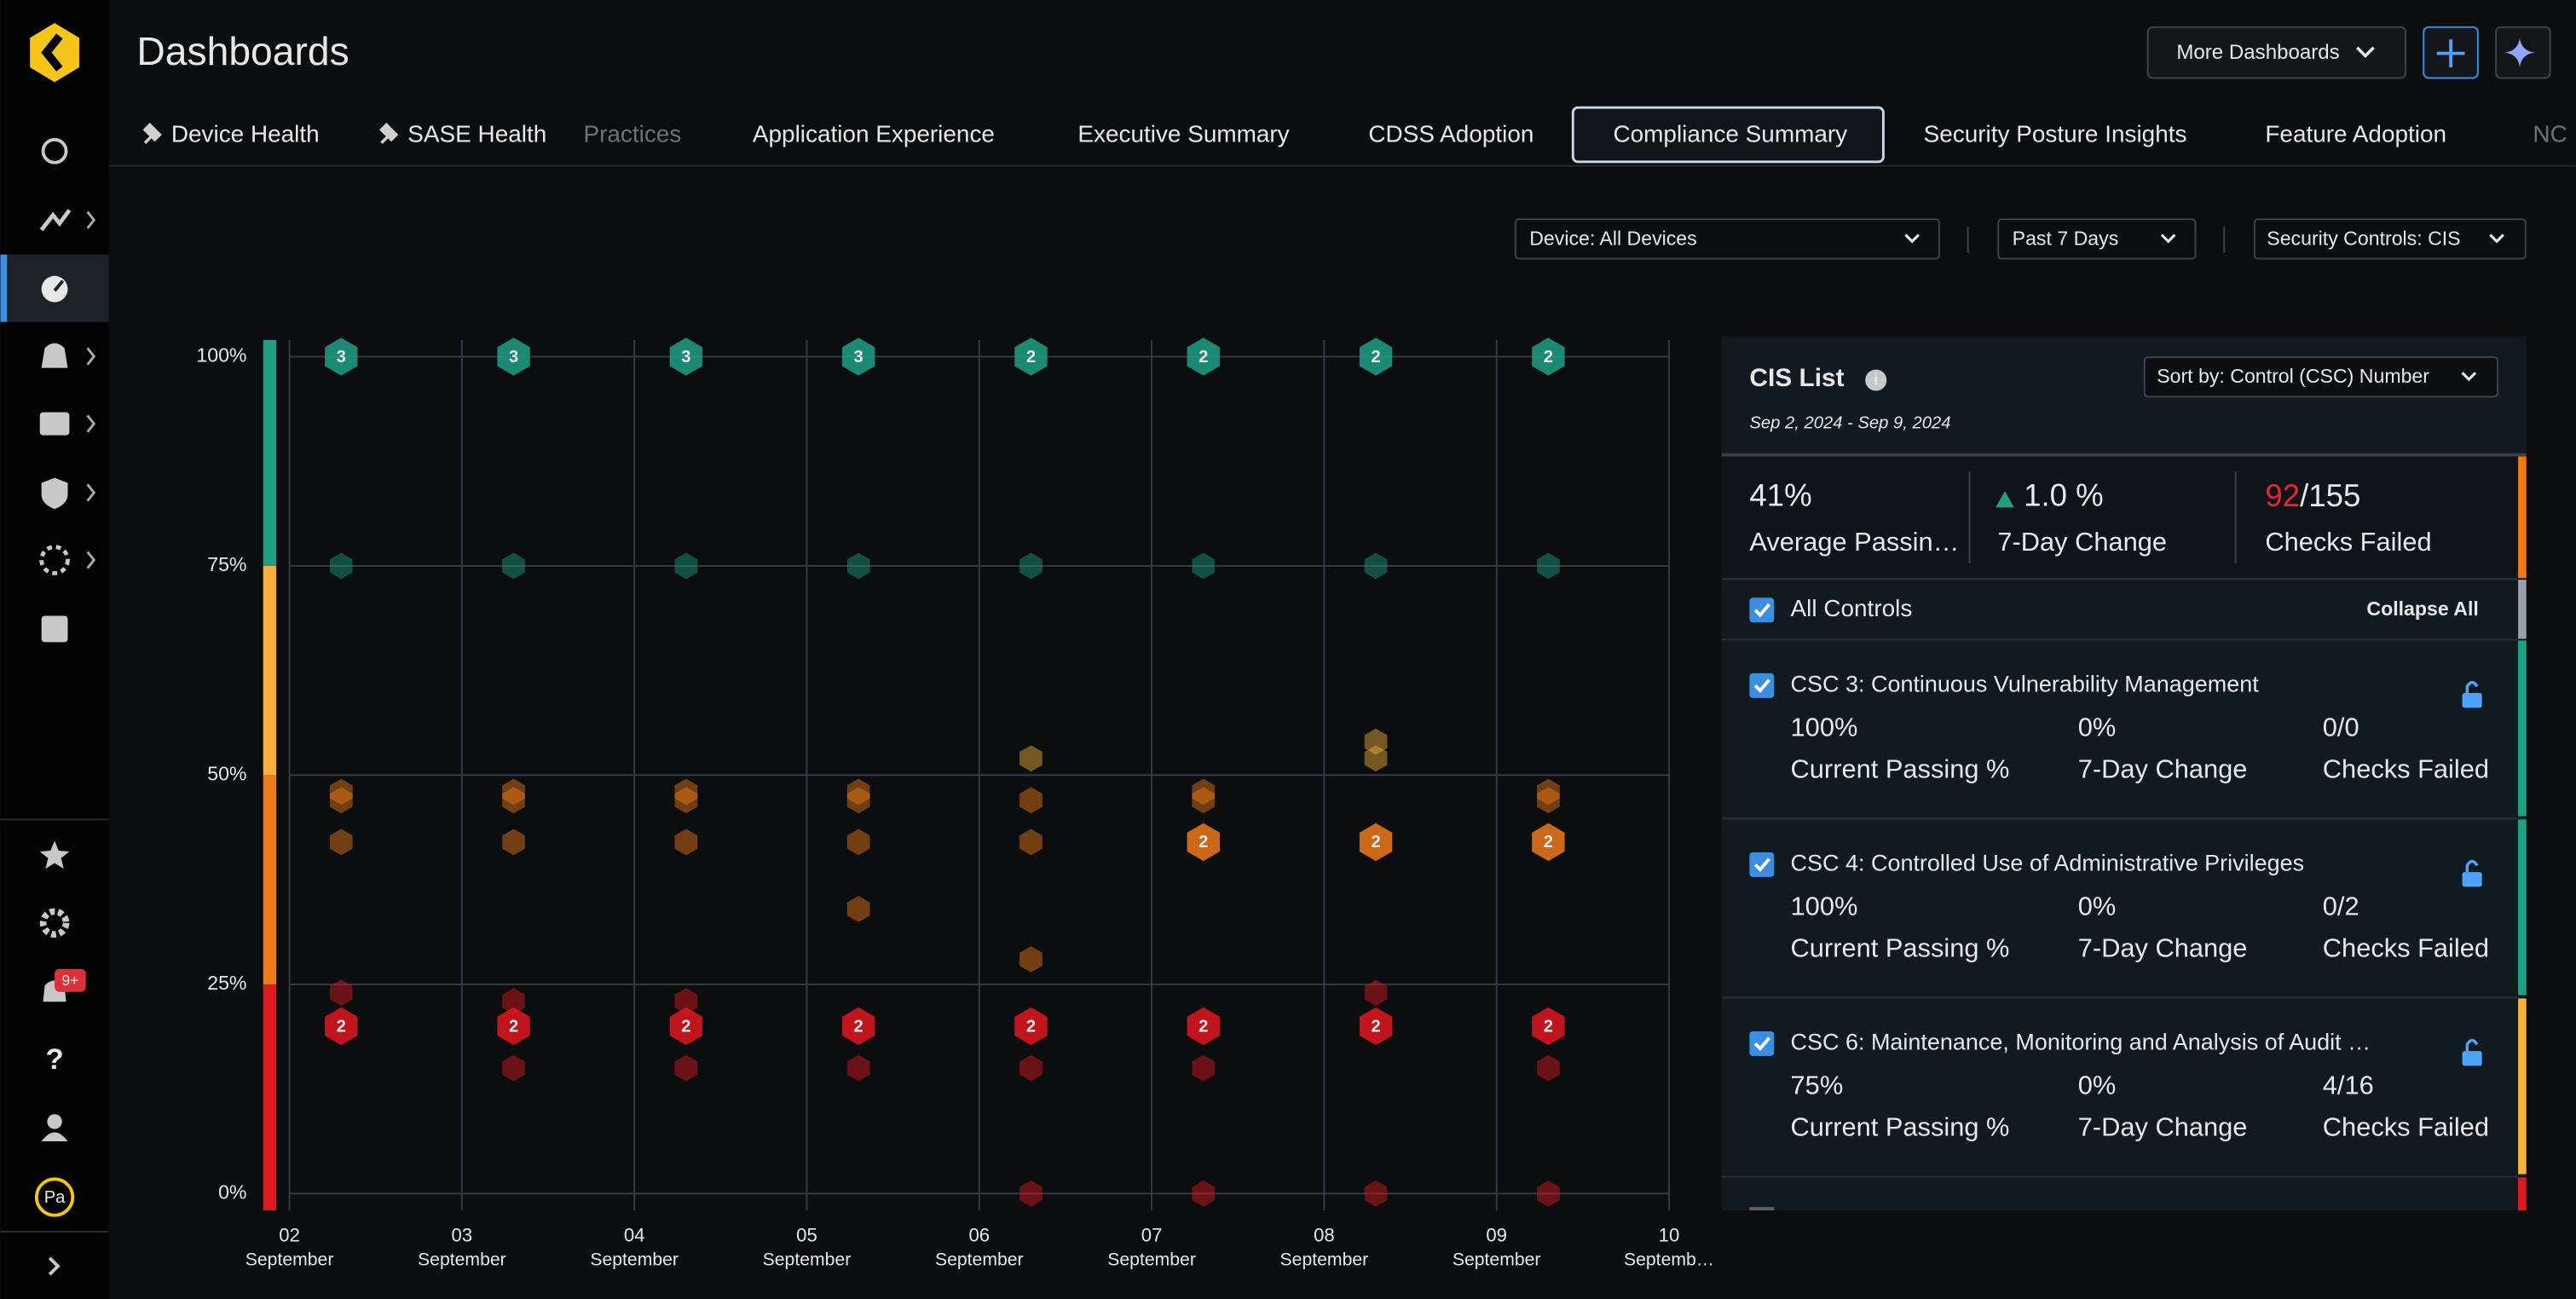 This screenshot has width=2576, height=1299. Describe the element at coordinates (2341, 727) in the screenshot. I see `control-failed: 0/0` at that location.